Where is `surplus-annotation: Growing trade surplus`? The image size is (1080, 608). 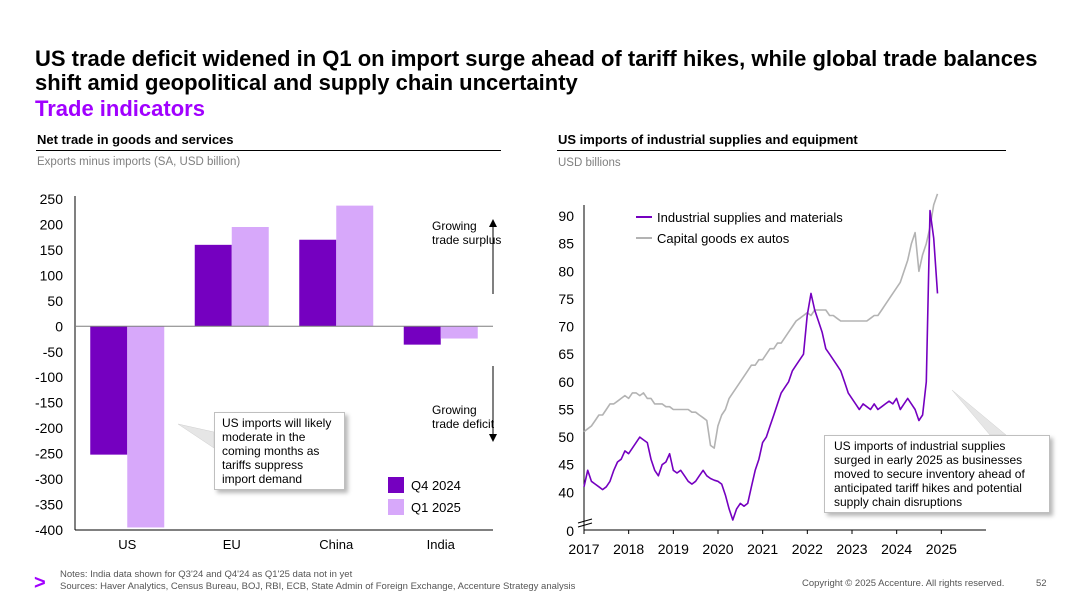
surplus-annotation: Growing trade surplus is located at coordinates (467, 233).